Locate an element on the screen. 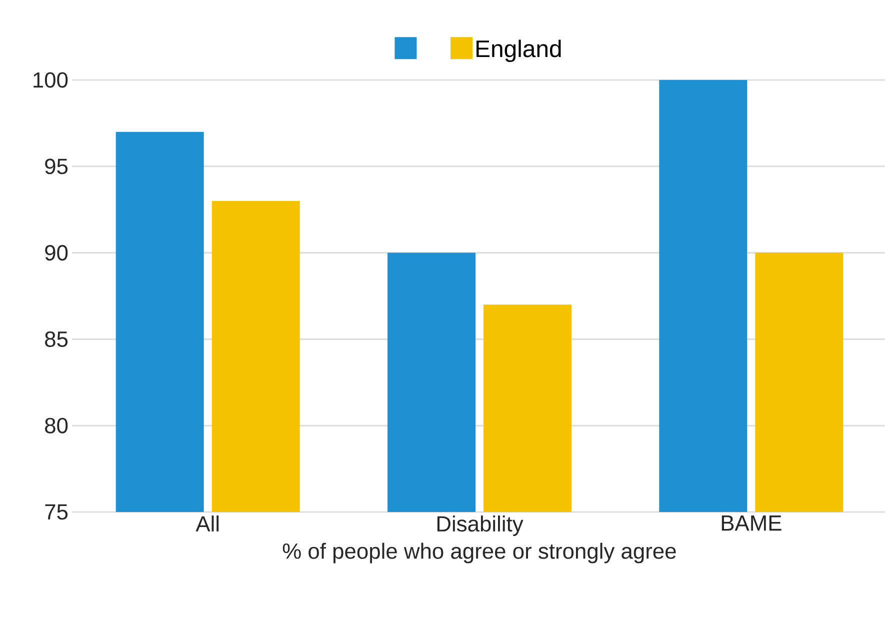 The height and width of the screenshot is (623, 885). y-tick-label: 100 is located at coordinates (51, 80).